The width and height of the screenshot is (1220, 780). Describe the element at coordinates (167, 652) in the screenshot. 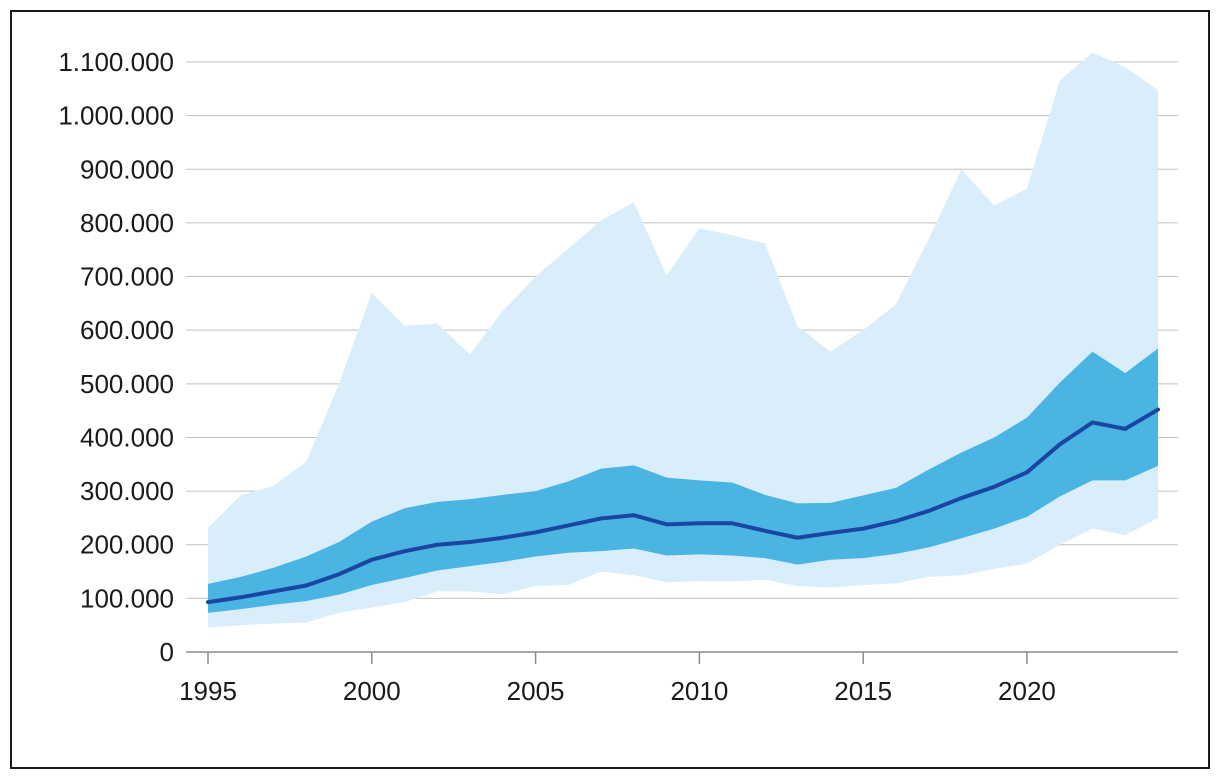

I see `y-tick-label: 0` at that location.